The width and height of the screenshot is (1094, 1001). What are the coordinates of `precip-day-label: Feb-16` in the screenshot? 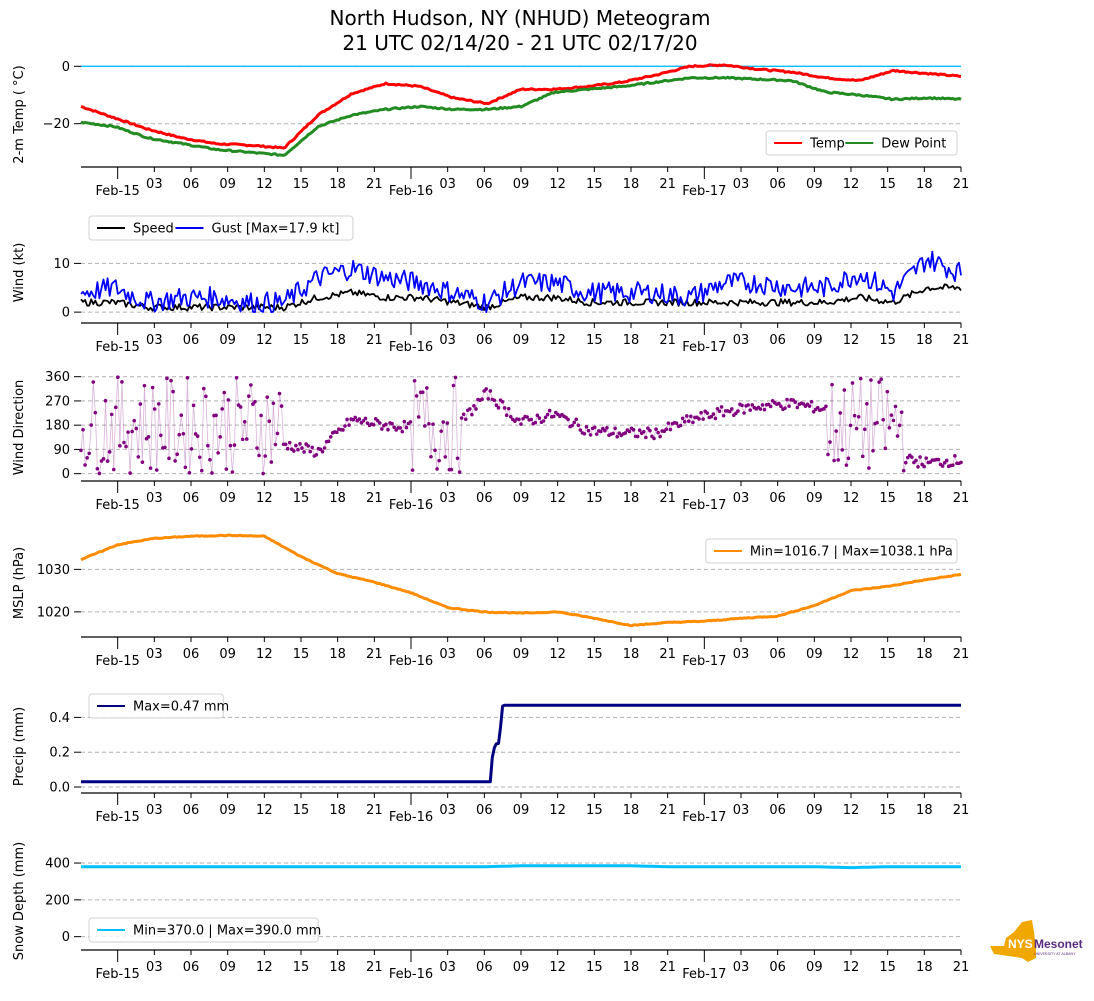 It's located at (411, 817).